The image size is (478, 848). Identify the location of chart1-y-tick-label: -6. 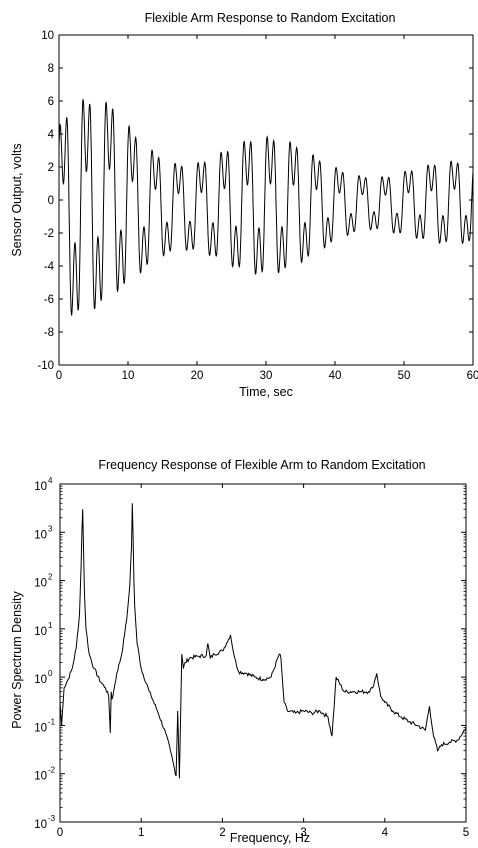
(49, 300).